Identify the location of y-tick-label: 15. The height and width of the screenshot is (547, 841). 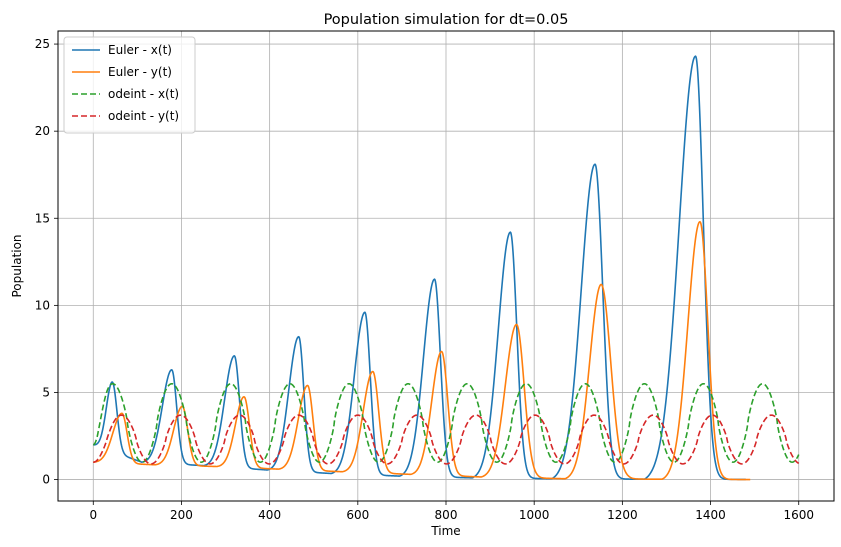
(42, 218).